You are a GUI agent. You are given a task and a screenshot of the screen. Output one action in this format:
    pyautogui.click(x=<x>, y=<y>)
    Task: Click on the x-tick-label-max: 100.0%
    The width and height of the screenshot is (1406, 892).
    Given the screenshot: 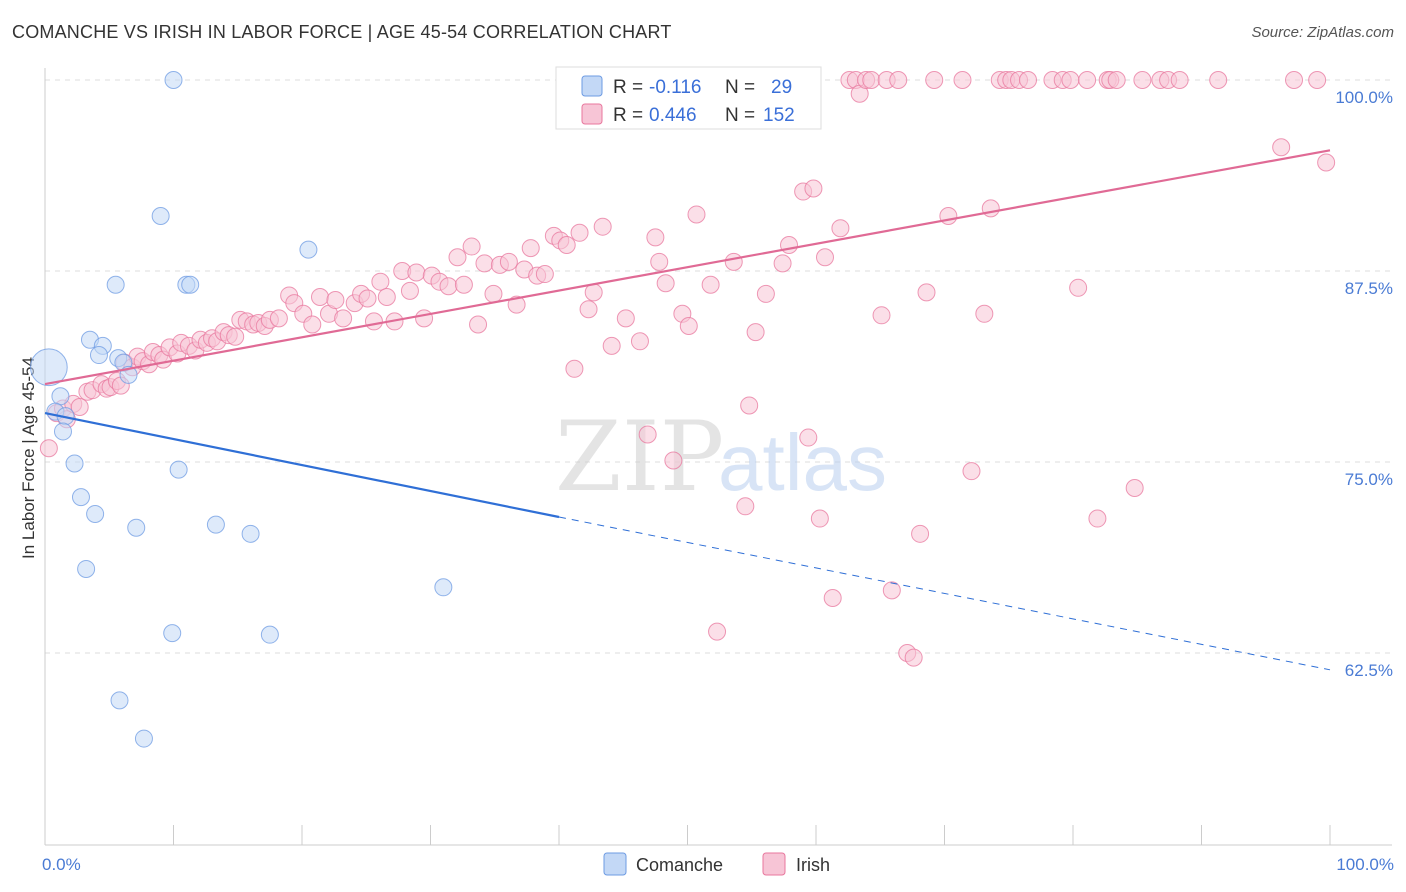 What is the action you would take?
    pyautogui.click(x=1365, y=864)
    